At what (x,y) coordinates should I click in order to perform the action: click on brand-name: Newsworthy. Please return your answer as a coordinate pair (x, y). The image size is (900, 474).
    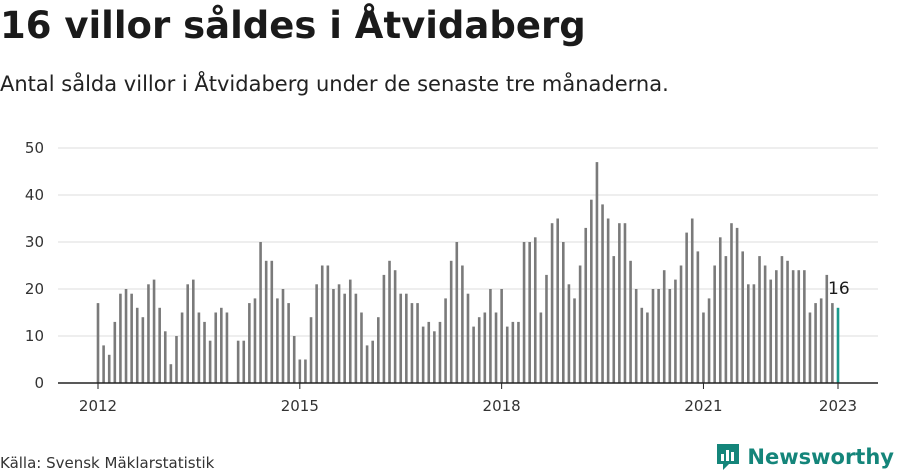
    Looking at the image, I should click on (820, 457).